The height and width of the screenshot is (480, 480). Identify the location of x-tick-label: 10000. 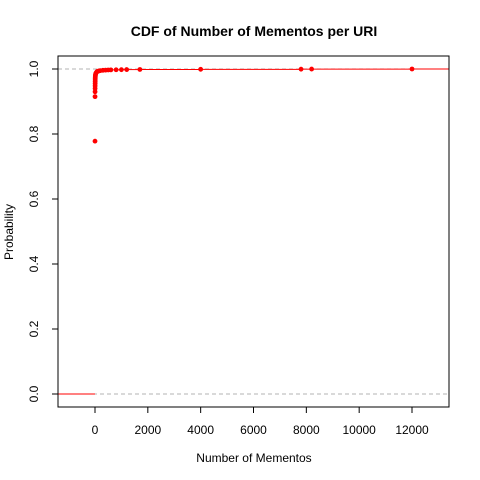
(359, 430).